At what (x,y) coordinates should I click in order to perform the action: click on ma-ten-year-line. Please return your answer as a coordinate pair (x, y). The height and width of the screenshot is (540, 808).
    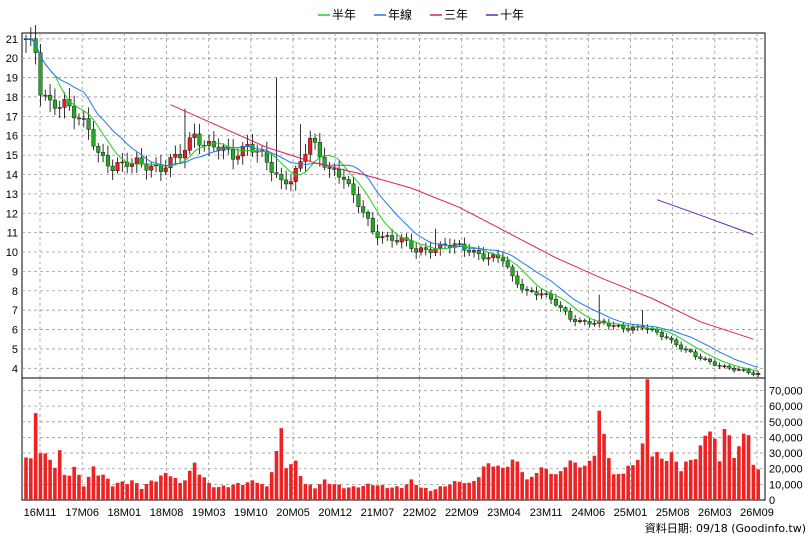
    Looking at the image, I should click on (705, 217).